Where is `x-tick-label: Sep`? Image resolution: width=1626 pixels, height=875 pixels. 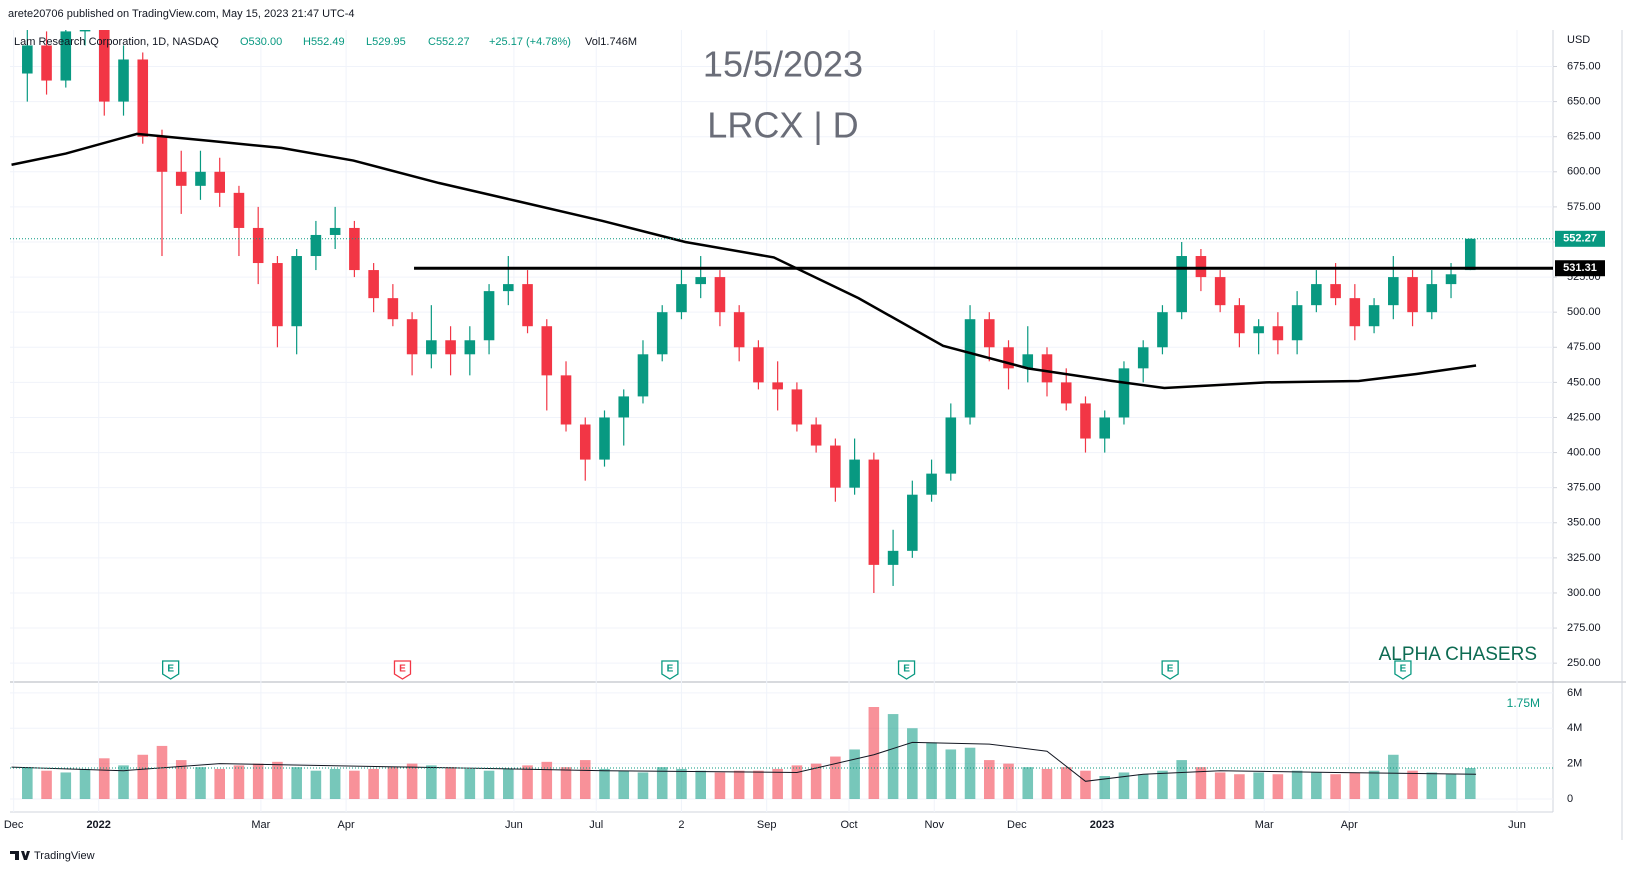
x-tick-label: Sep is located at coordinates (767, 825).